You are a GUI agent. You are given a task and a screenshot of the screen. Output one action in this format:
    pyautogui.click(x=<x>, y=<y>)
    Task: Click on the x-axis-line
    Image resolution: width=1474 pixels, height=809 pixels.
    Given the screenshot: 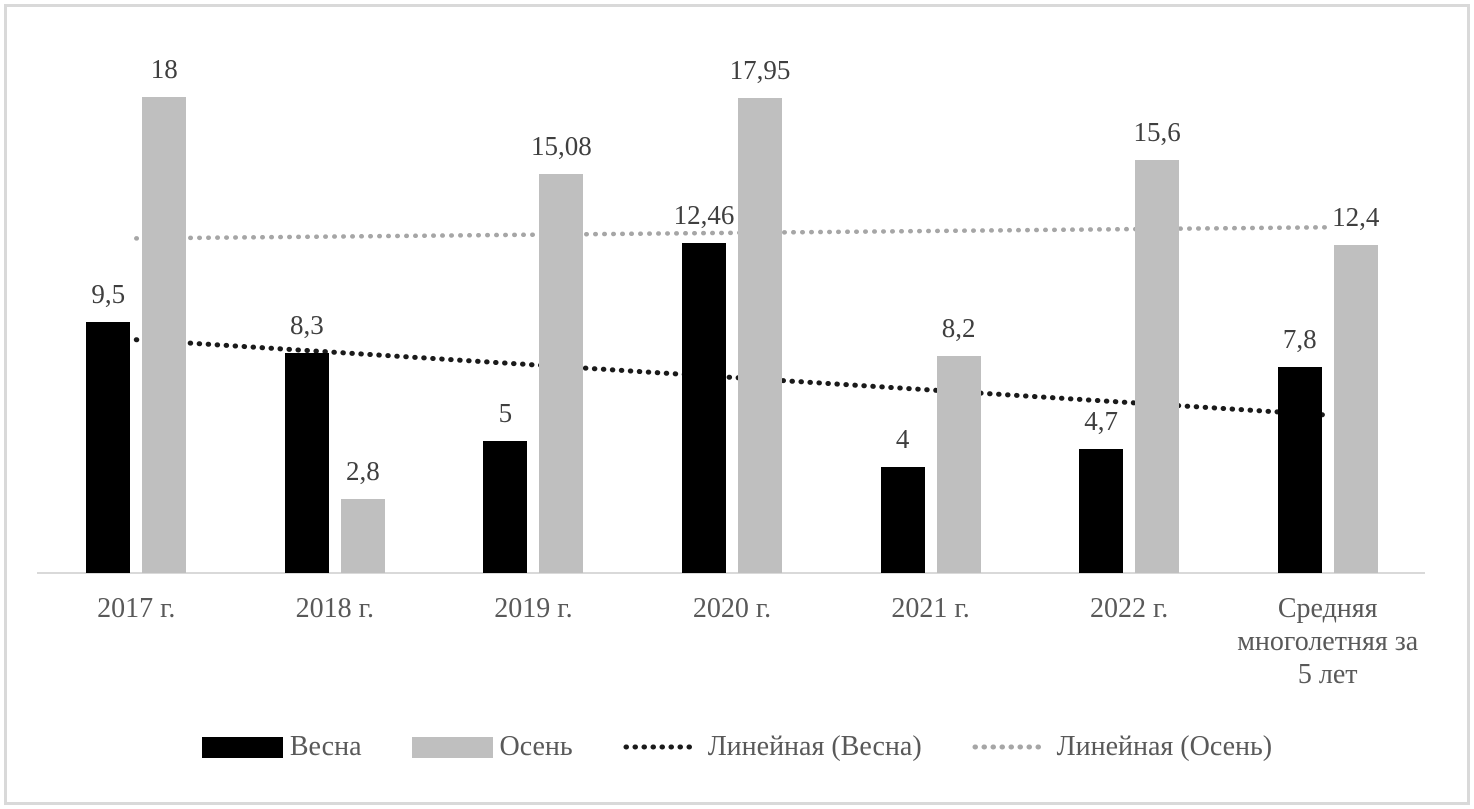 What is the action you would take?
    pyautogui.click(x=731, y=573)
    